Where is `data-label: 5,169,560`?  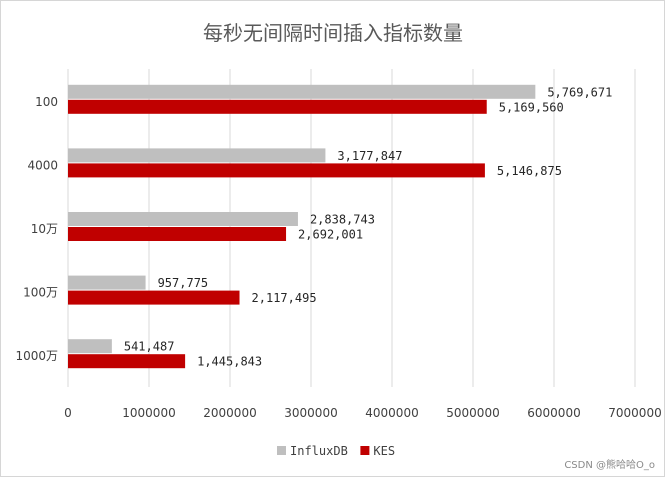 data-label: 5,169,560 is located at coordinates (531, 107).